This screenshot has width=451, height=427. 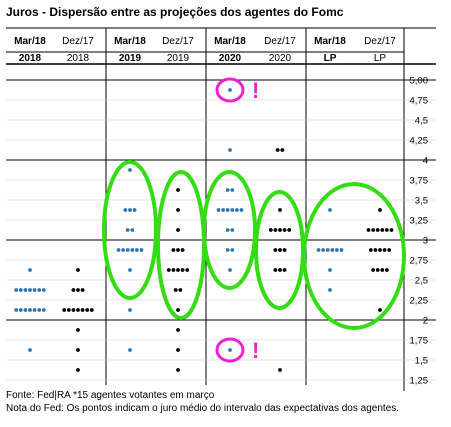 I want to click on y-tick-label: 3,25, so click(x=419, y=221).